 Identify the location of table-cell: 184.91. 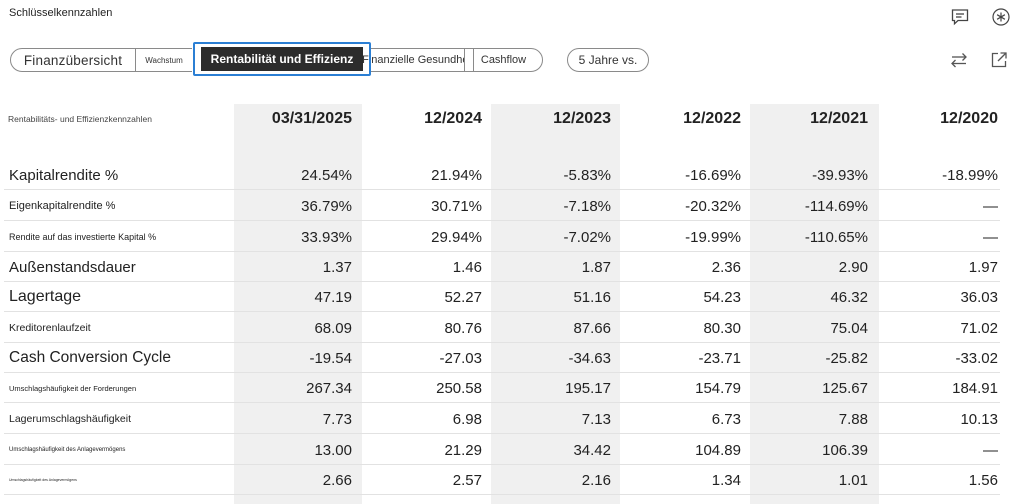
(975, 388).